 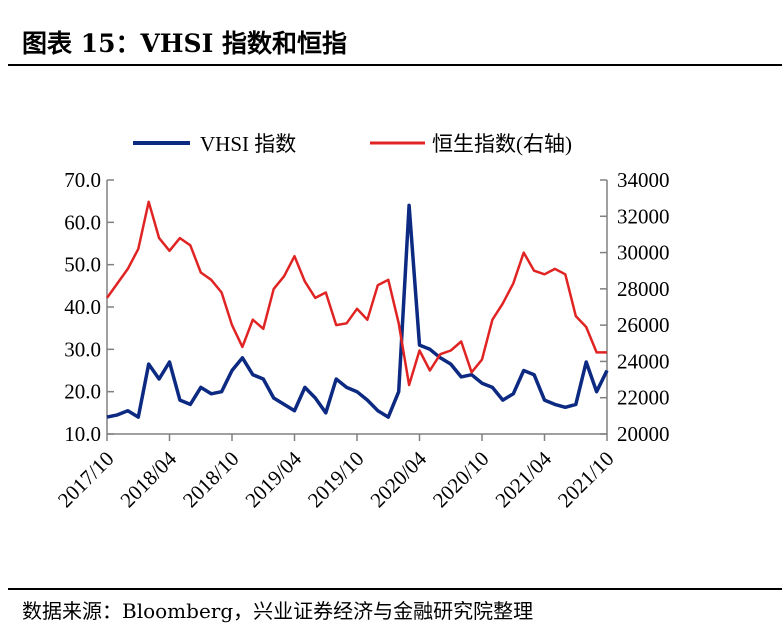 I want to click on right-tick-label: 32000, so click(x=643, y=216).